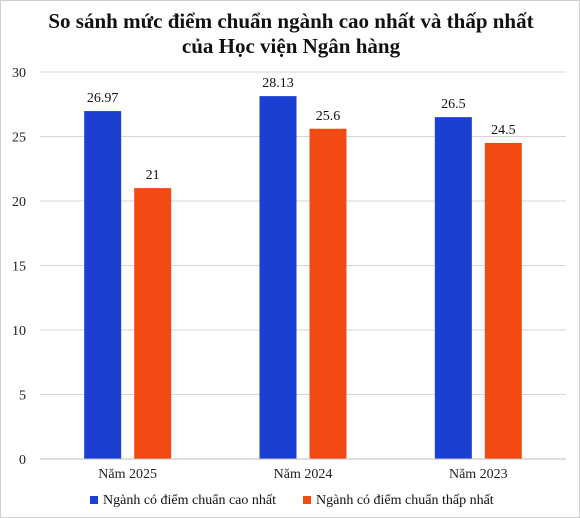 This screenshot has height=518, width=580. What do you see at coordinates (22, 460) in the screenshot?
I see `y-tick-label: 0` at bounding box center [22, 460].